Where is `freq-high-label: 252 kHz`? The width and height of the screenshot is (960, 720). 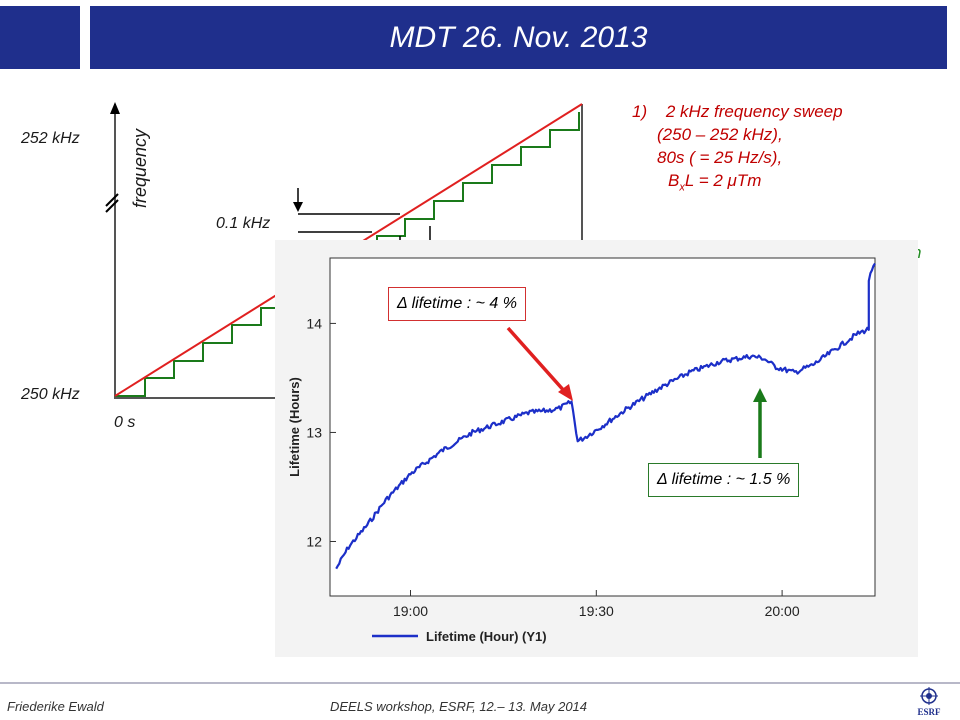
freq-high-label: 252 kHz is located at coordinates (50, 138).